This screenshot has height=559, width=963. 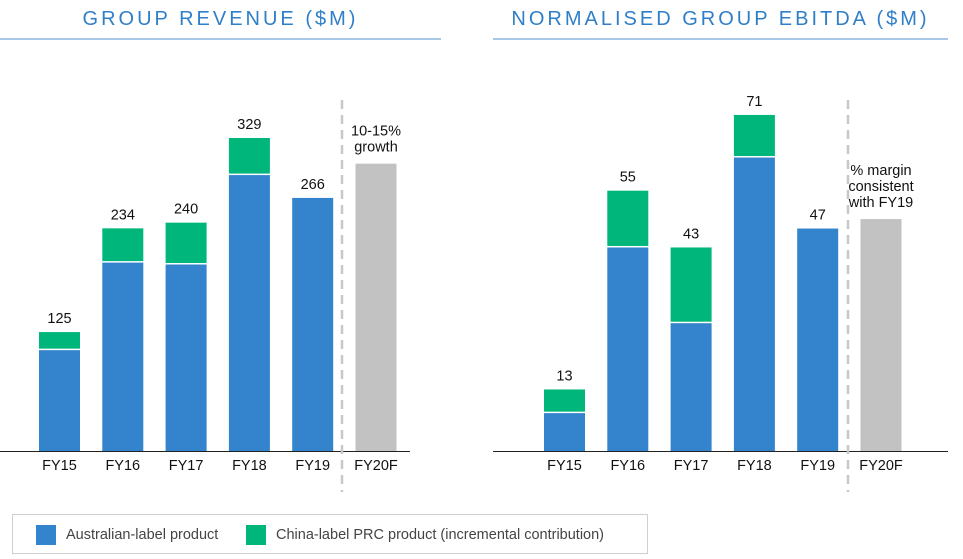 What do you see at coordinates (720, 39) in the screenshot?
I see `ebitda-title-divider` at bounding box center [720, 39].